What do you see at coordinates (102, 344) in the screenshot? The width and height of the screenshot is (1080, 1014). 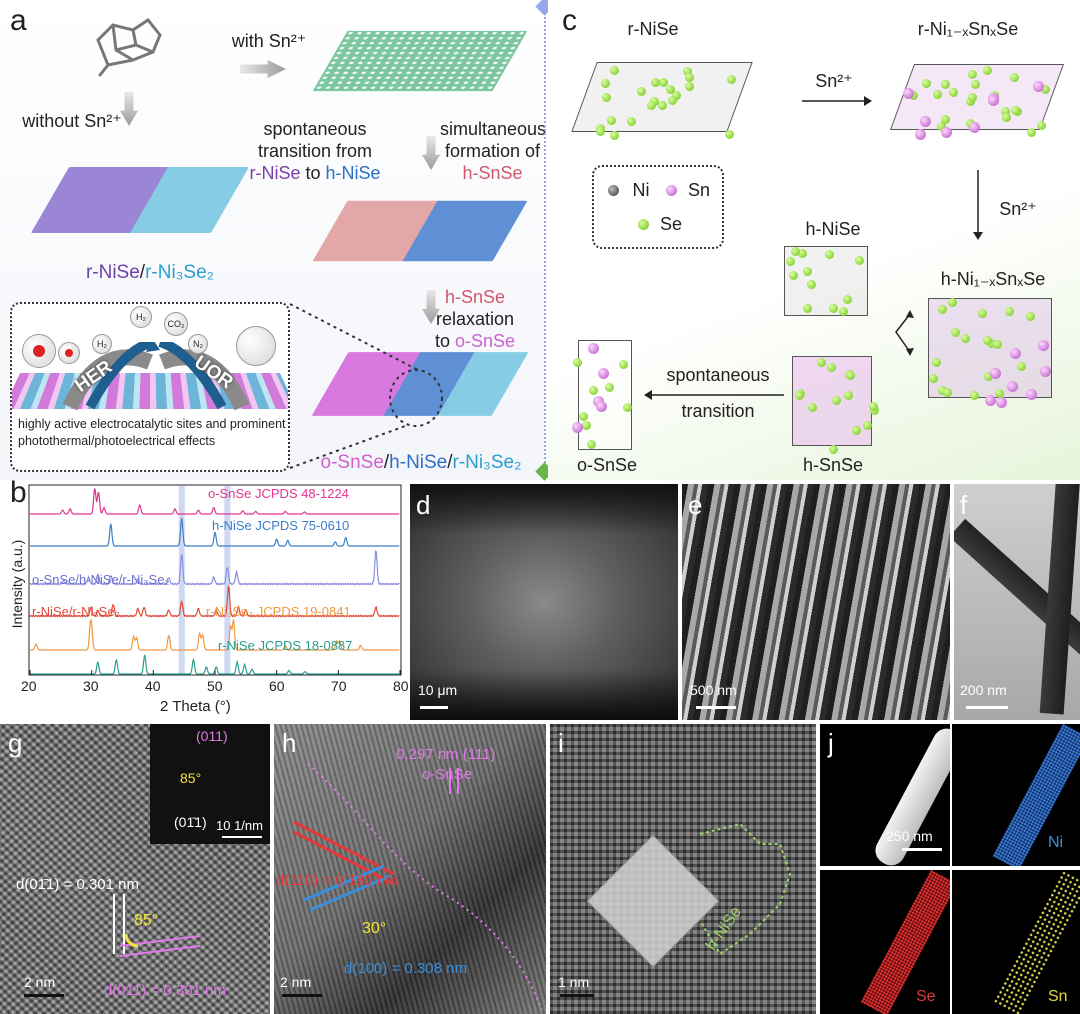 I see `h2-bubble-small: H₂` at bounding box center [102, 344].